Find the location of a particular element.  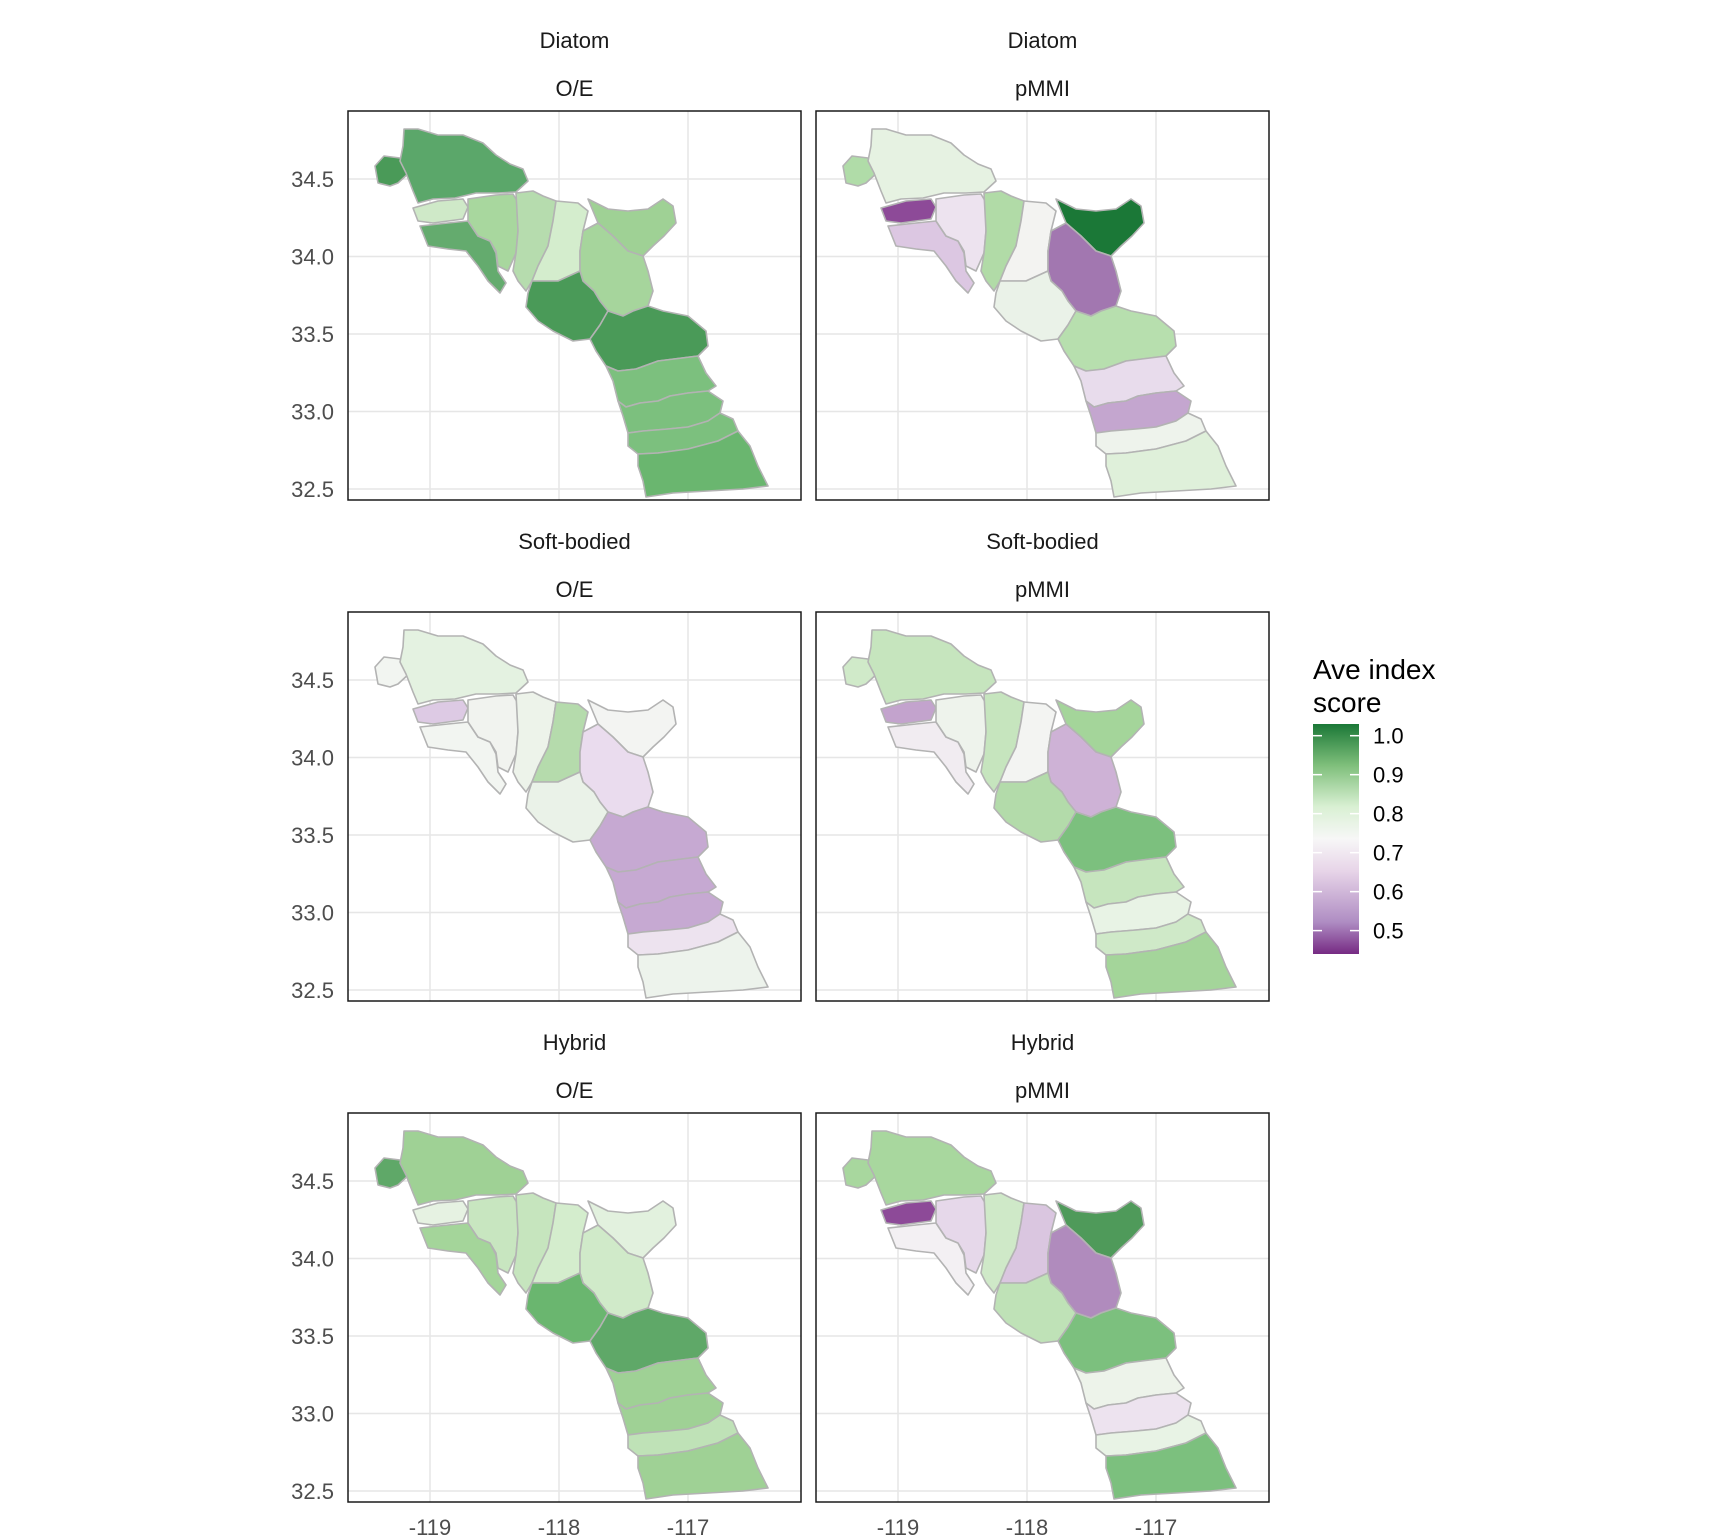

legend-label: 0.8 is located at coordinates (1388, 814).